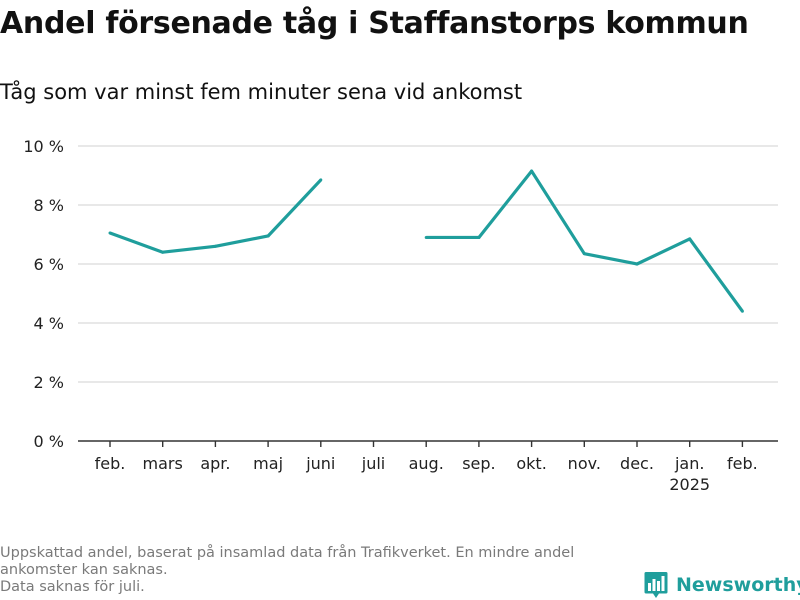 The height and width of the screenshot is (600, 800). I want to click on footnote-line: Data saknas för juli., so click(72, 587).